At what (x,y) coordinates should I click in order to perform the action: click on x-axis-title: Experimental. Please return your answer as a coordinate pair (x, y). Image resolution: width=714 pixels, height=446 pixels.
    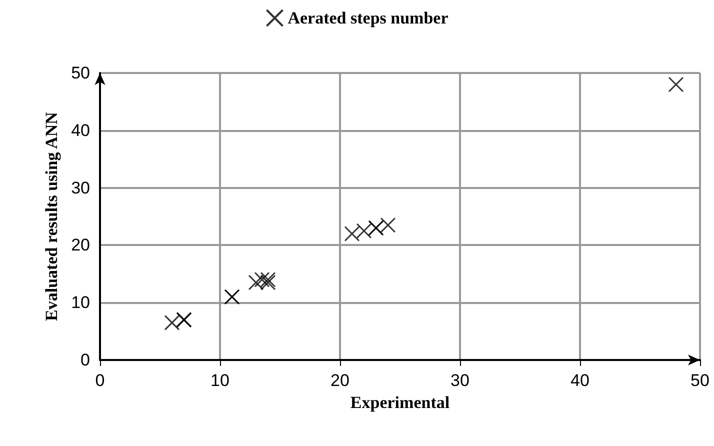
    Looking at the image, I should click on (400, 402).